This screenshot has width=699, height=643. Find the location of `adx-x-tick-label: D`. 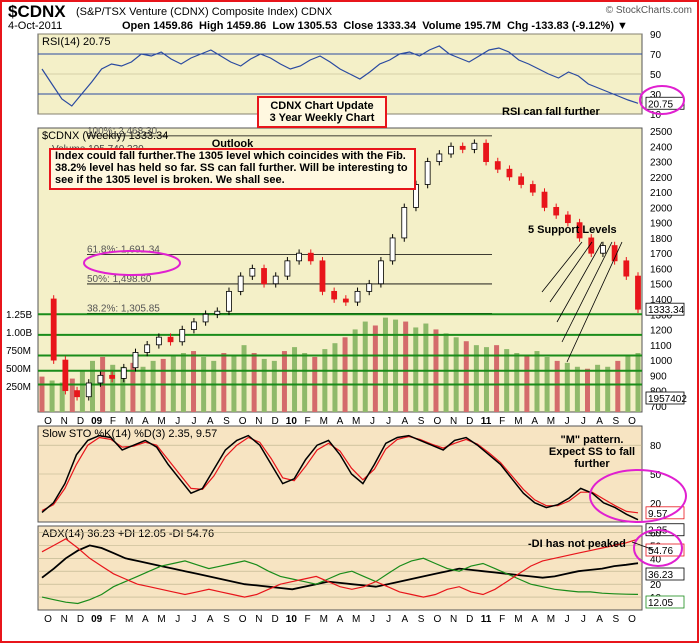

adx-x-tick-label: D is located at coordinates (274, 619).